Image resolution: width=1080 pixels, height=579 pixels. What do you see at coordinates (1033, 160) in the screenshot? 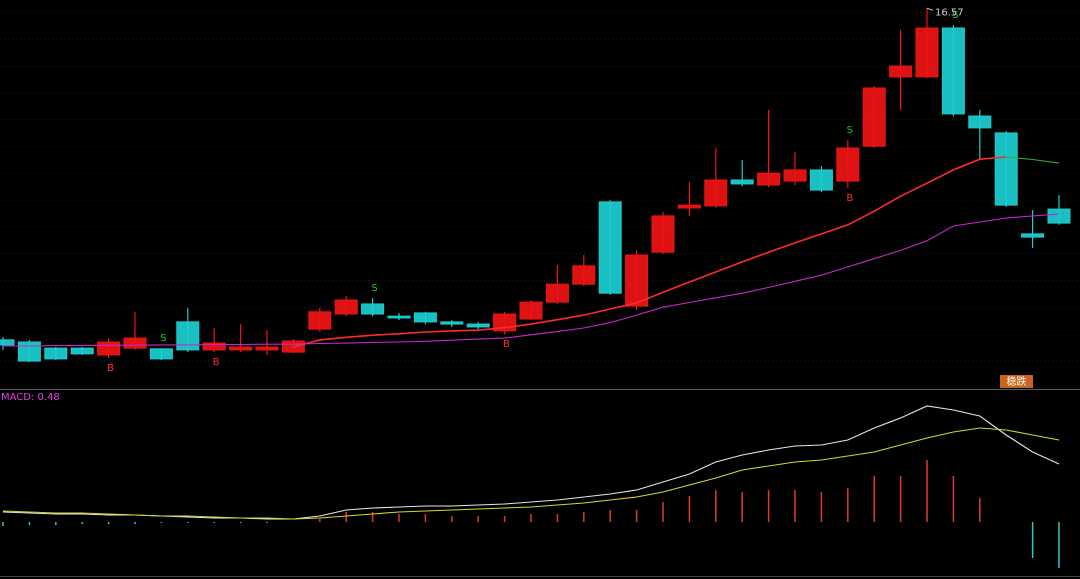
I see `line-series` at bounding box center [1033, 160].